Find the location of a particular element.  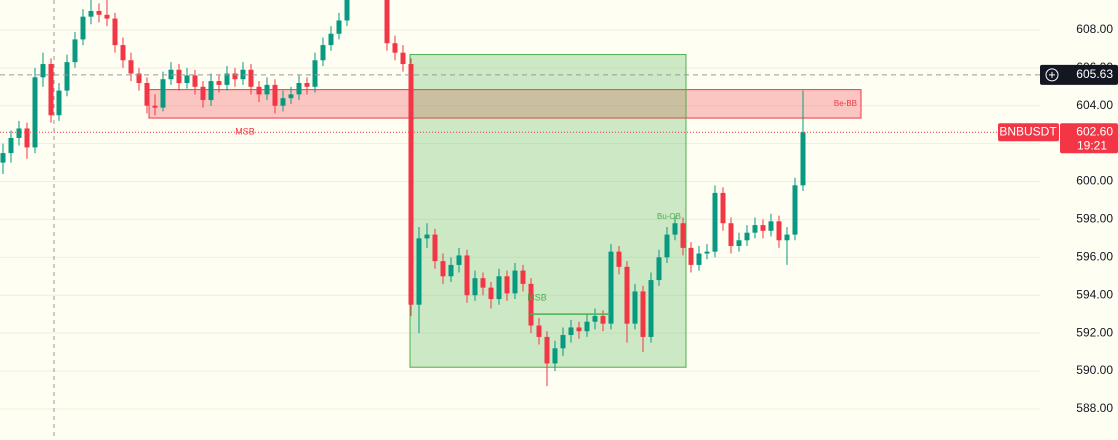

last-price-badge is located at coordinates (1089, 138).